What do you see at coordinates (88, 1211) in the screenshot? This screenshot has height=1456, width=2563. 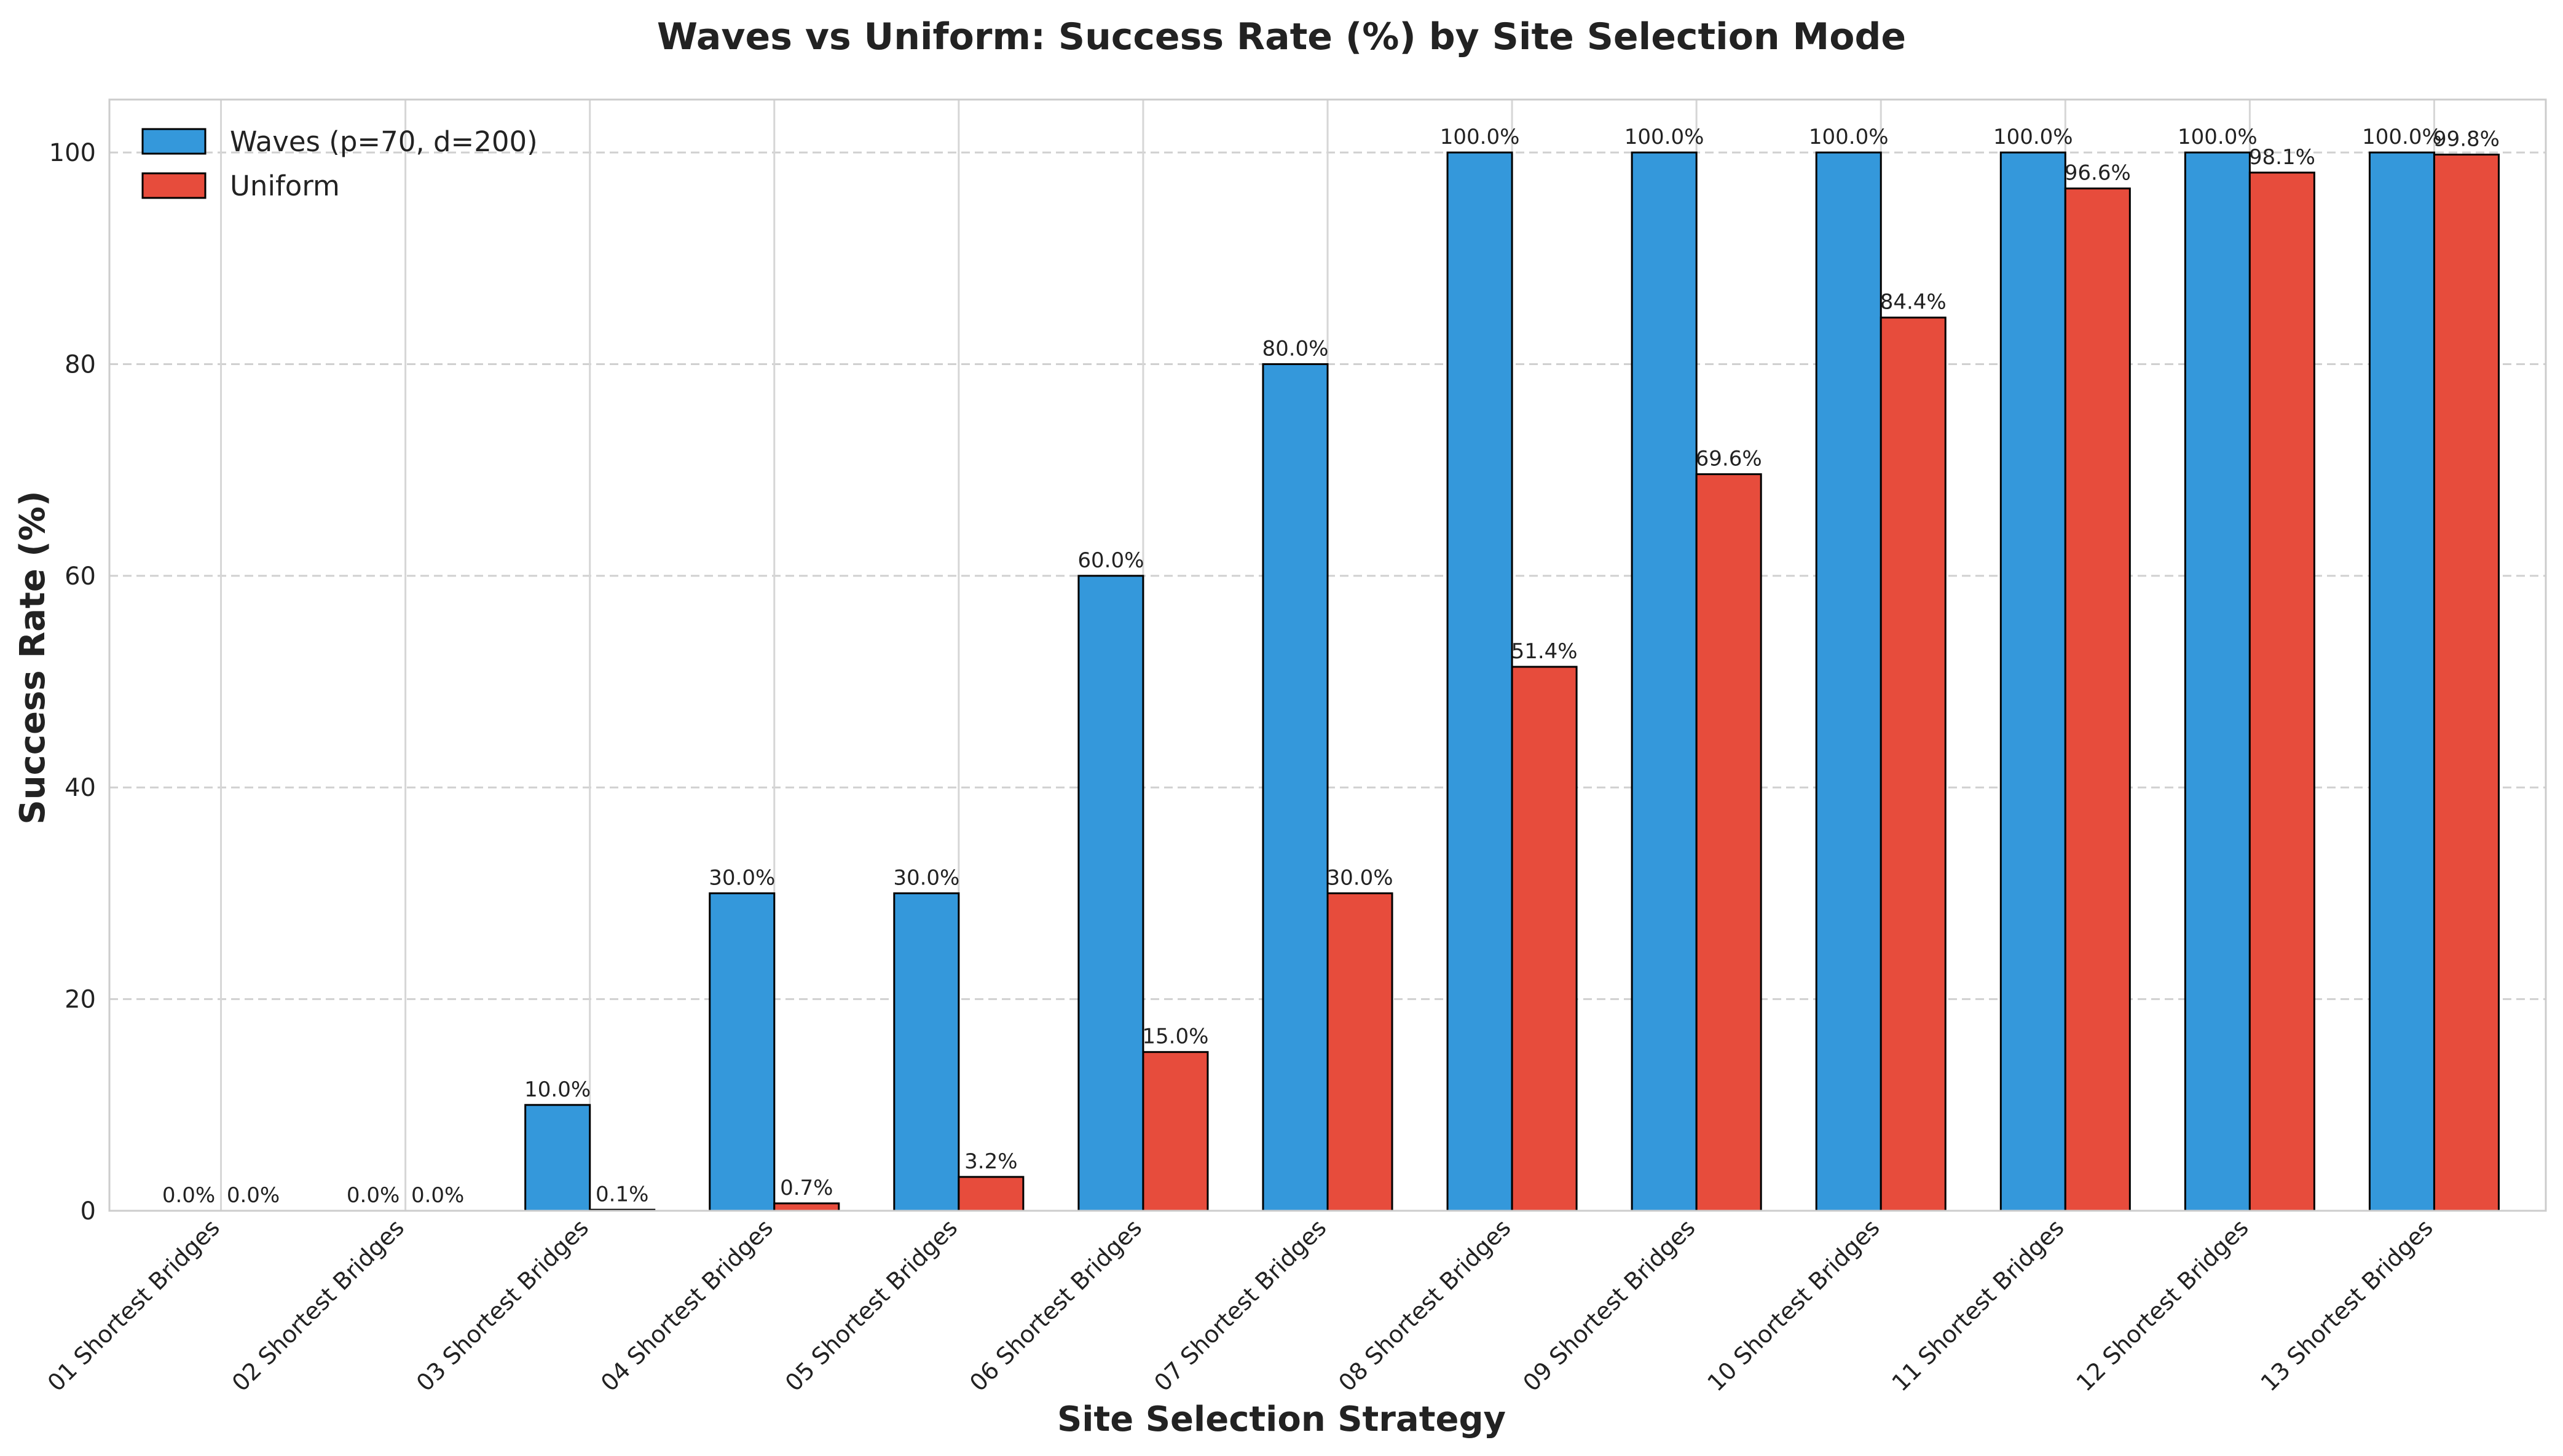 I see `y-tick-label: 0` at bounding box center [88, 1211].